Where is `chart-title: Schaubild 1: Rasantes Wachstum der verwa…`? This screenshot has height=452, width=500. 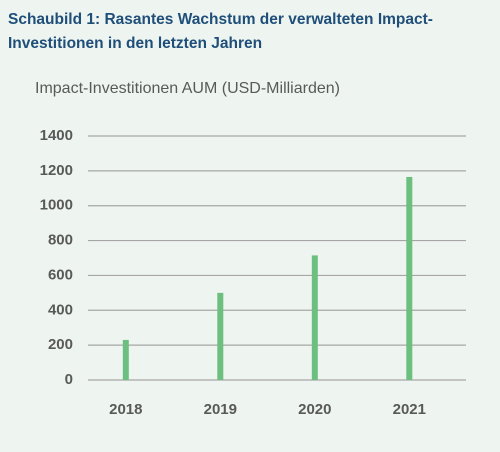
chart-title: Schaubild 1: Rasantes Wachstum der verwa… is located at coordinates (220, 19).